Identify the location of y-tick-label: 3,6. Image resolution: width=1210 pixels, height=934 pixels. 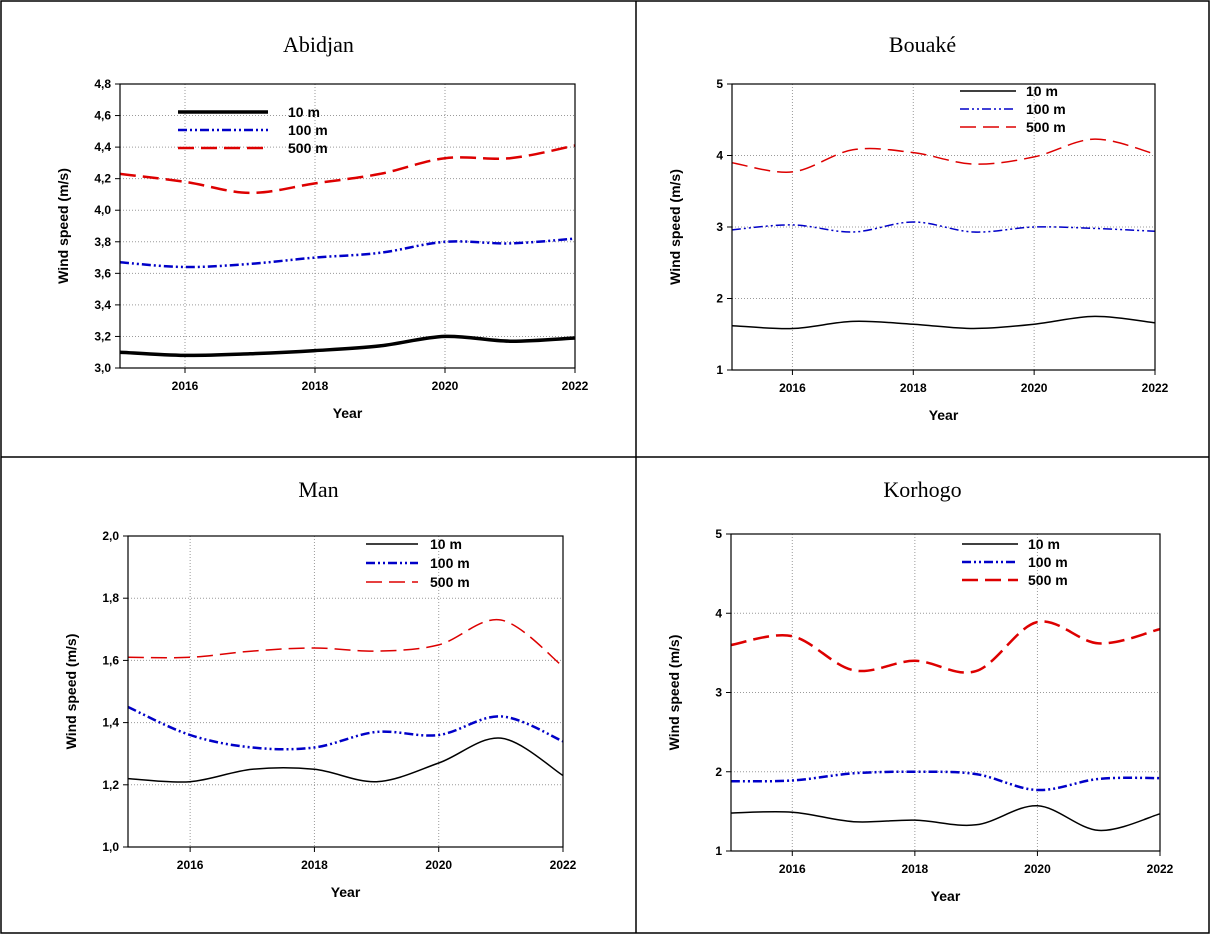
(102, 273).